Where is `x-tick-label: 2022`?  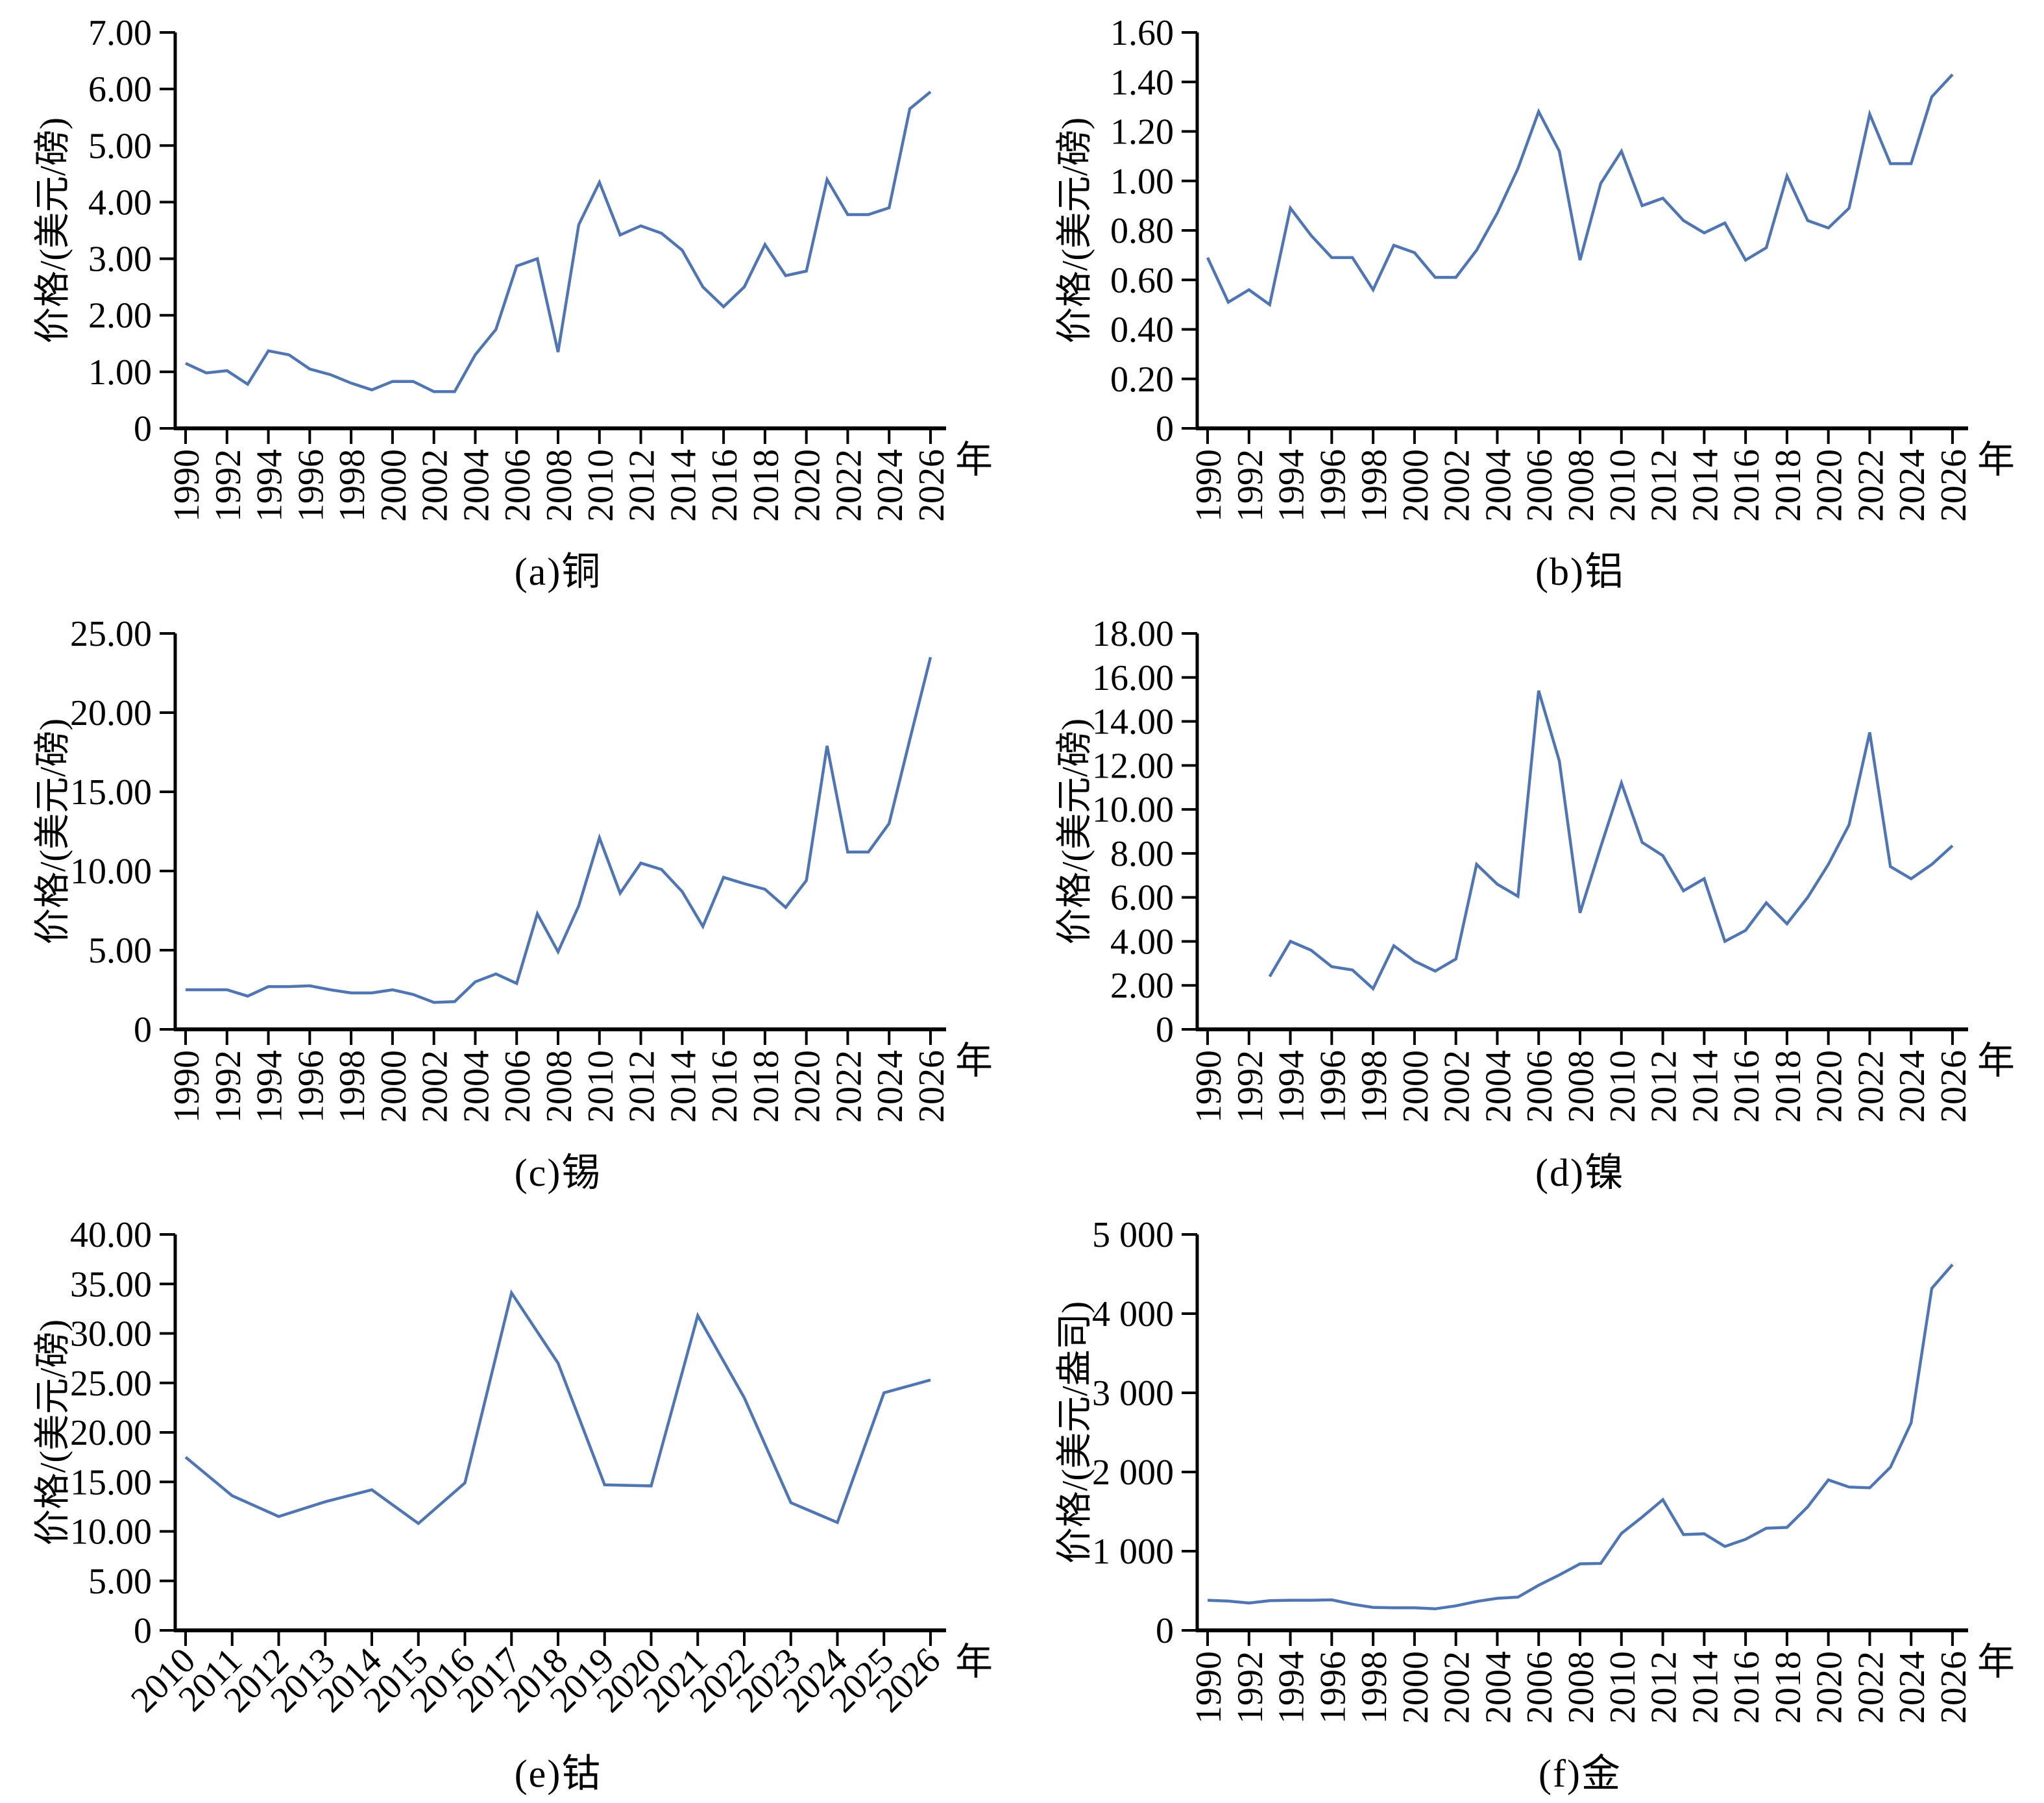
x-tick-label: 2022 is located at coordinates (1871, 1086).